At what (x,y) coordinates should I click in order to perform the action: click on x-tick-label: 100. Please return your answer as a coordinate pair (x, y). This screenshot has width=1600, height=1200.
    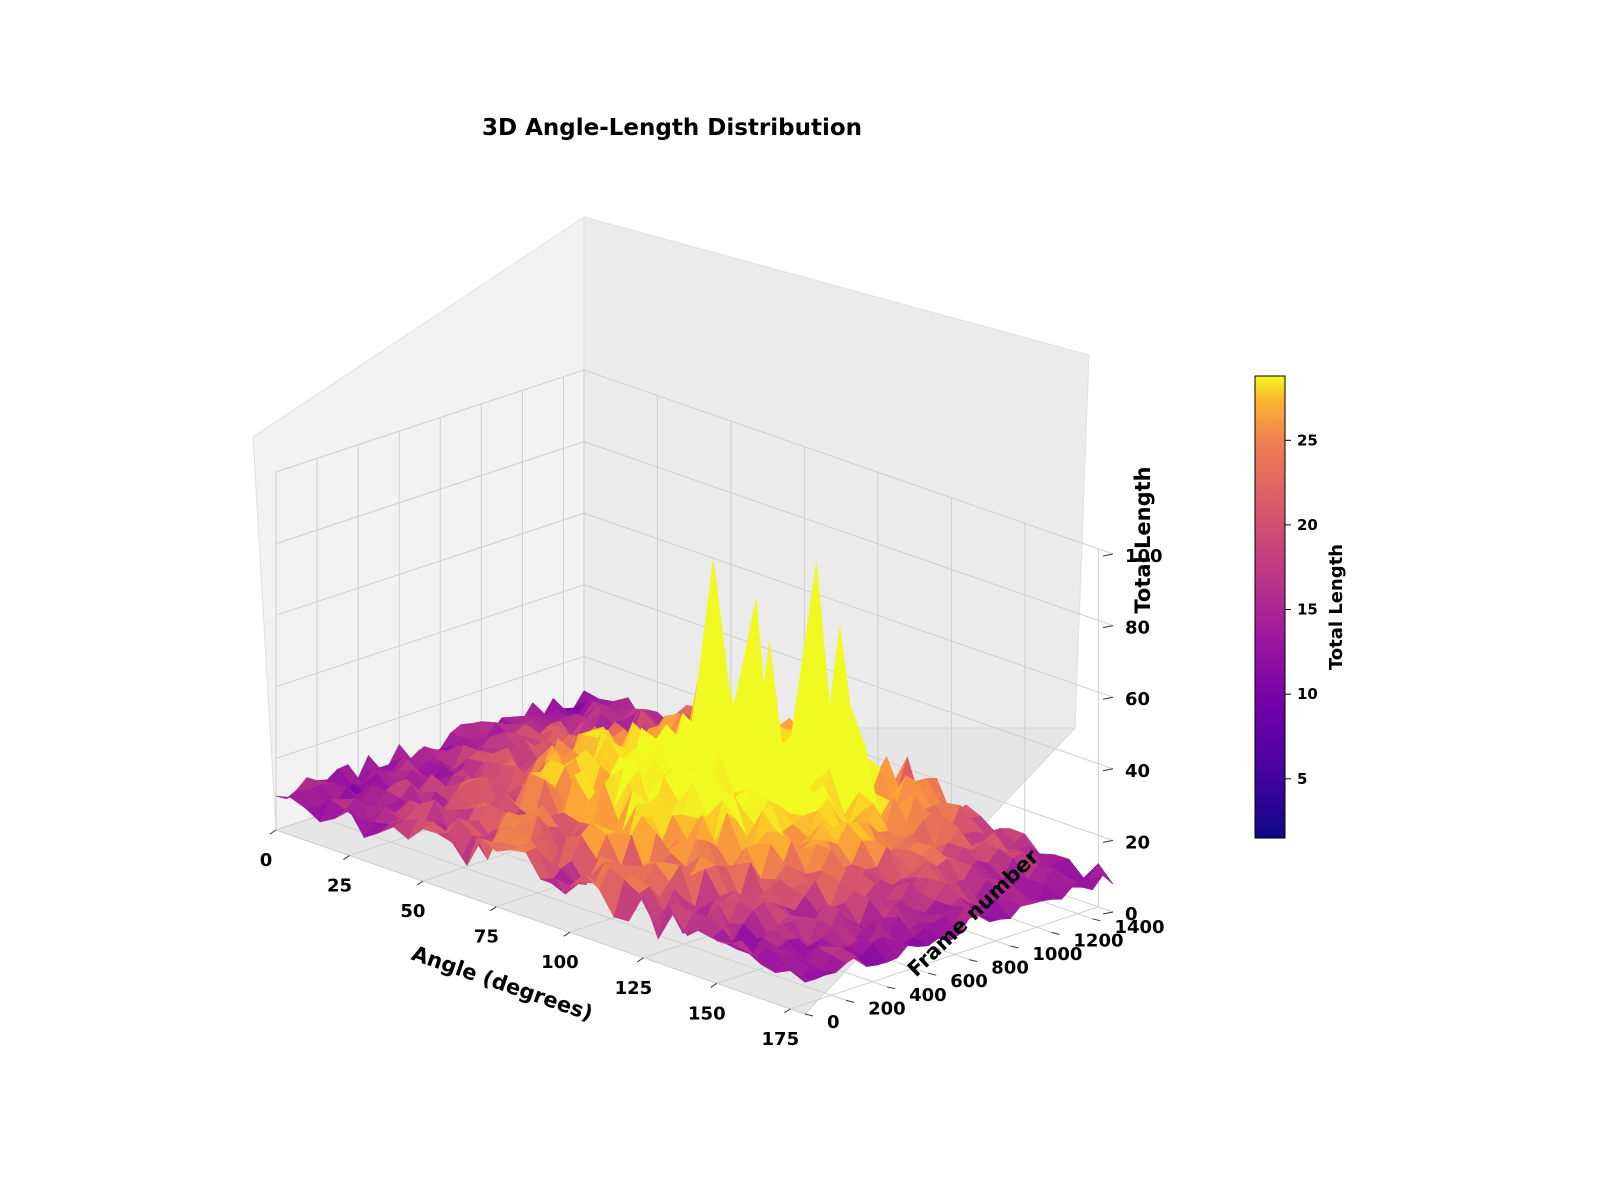
    Looking at the image, I should click on (560, 962).